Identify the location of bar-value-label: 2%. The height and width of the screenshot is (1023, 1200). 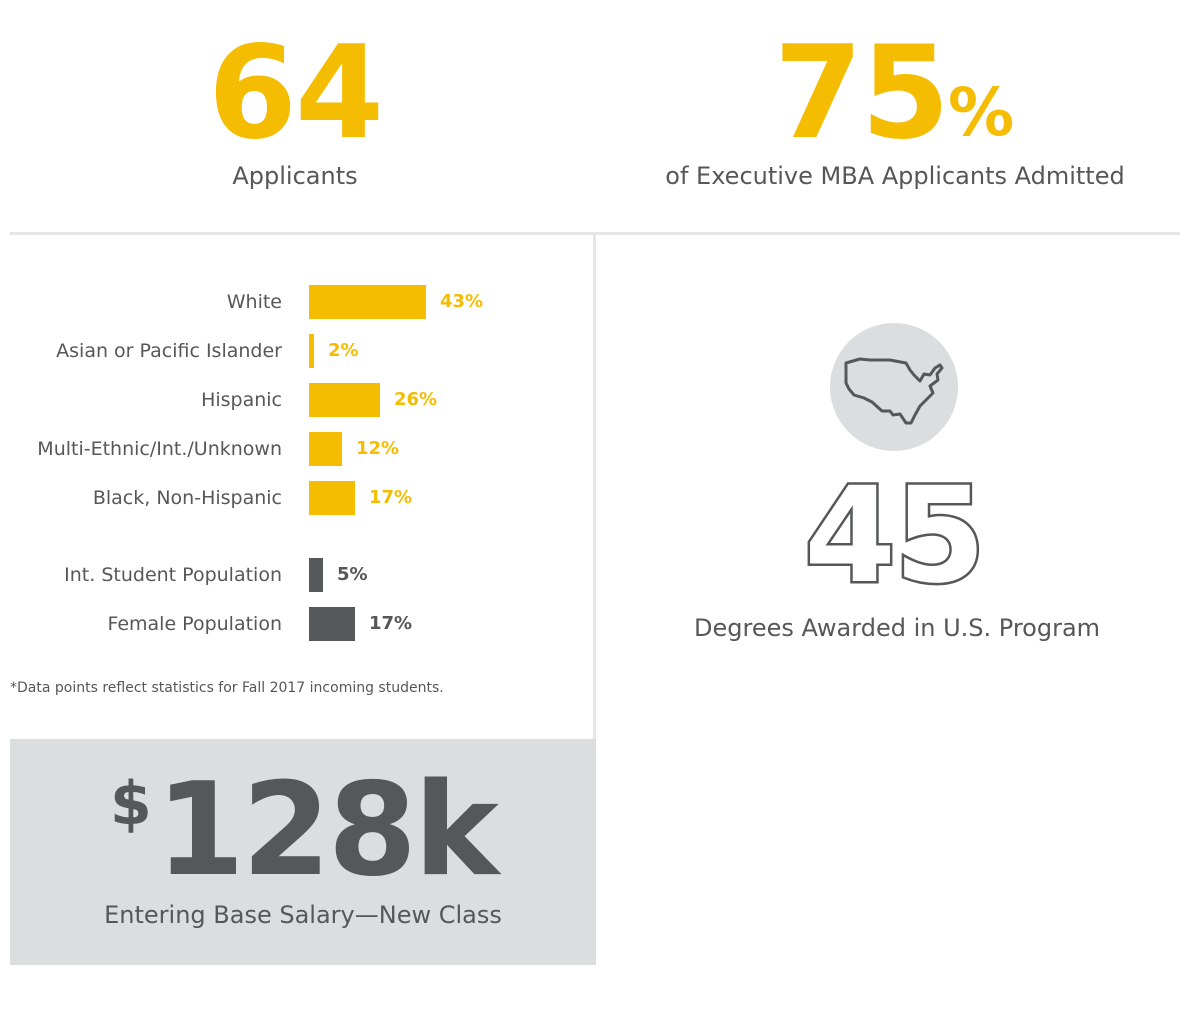
(343, 350).